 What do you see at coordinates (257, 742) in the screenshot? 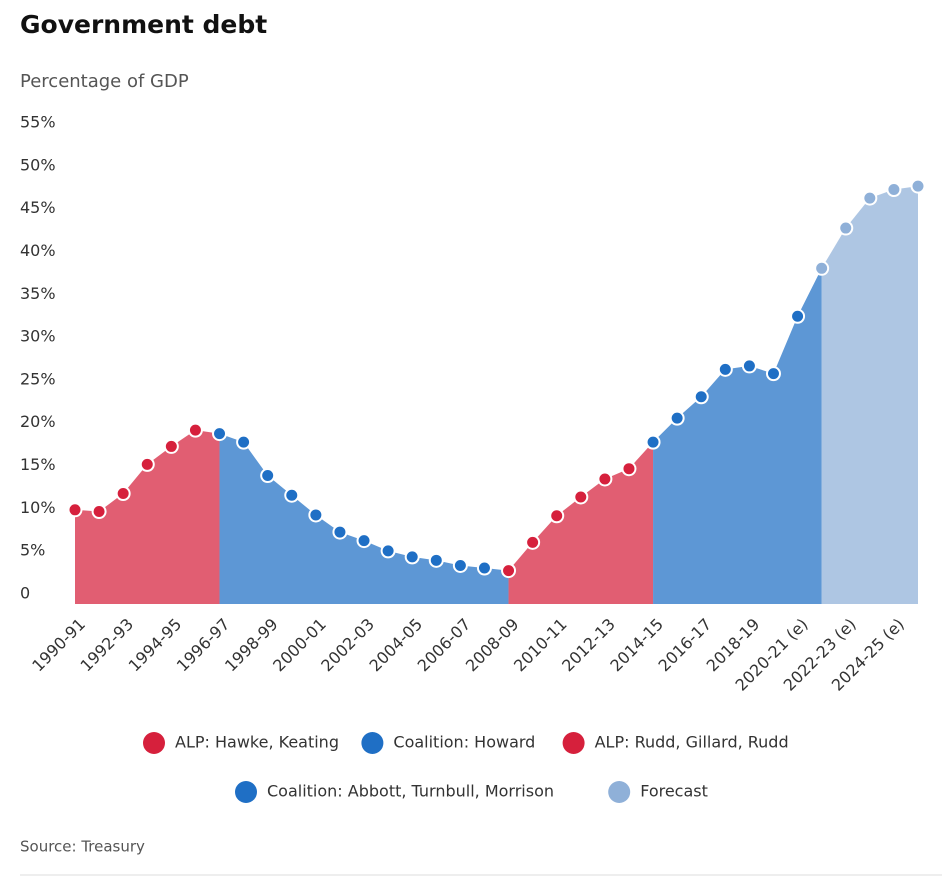
I see `legend-label: ALP: Hawke, Keating` at bounding box center [257, 742].